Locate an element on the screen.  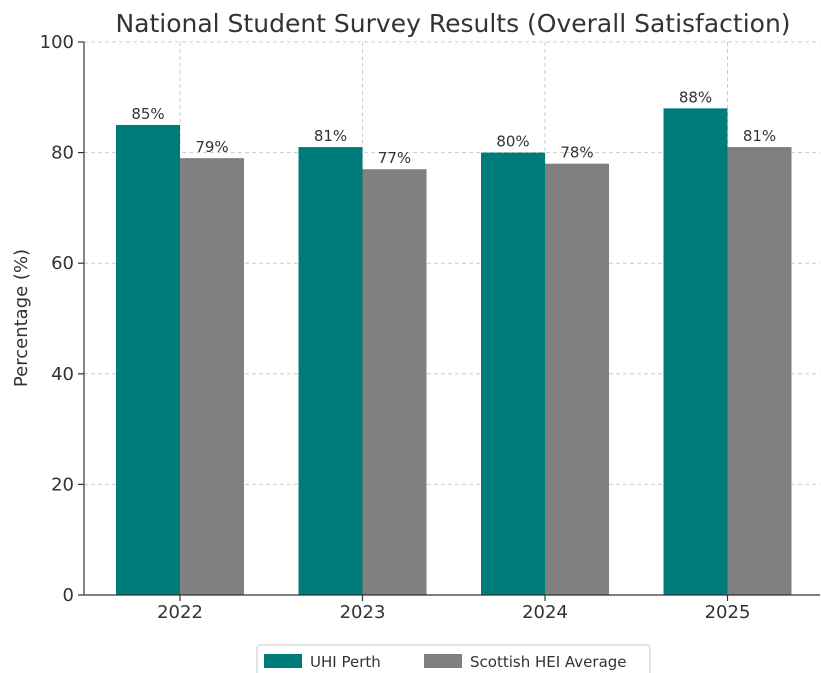
data-label-uhi-perth: 88% is located at coordinates (695, 97).